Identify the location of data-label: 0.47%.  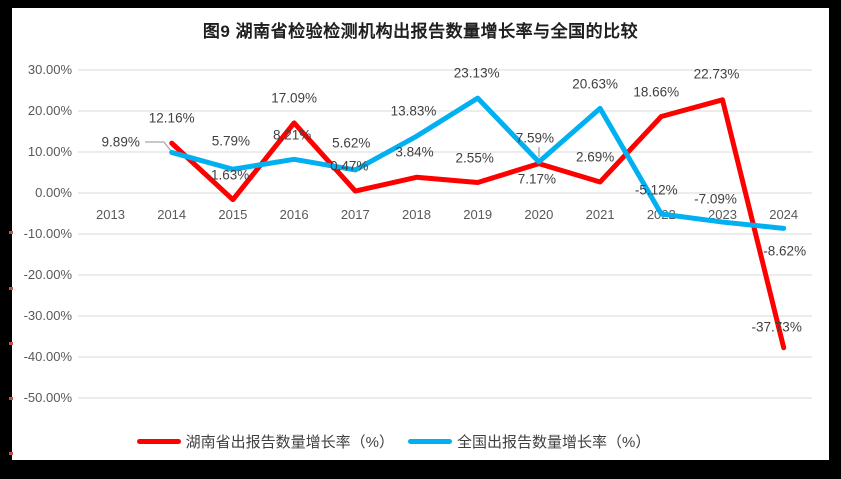
(349, 166).